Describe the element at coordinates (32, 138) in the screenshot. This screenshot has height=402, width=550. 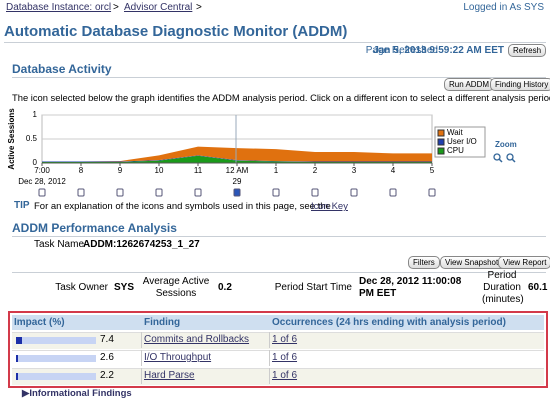
I see `y-tick-label: 0.5` at that location.